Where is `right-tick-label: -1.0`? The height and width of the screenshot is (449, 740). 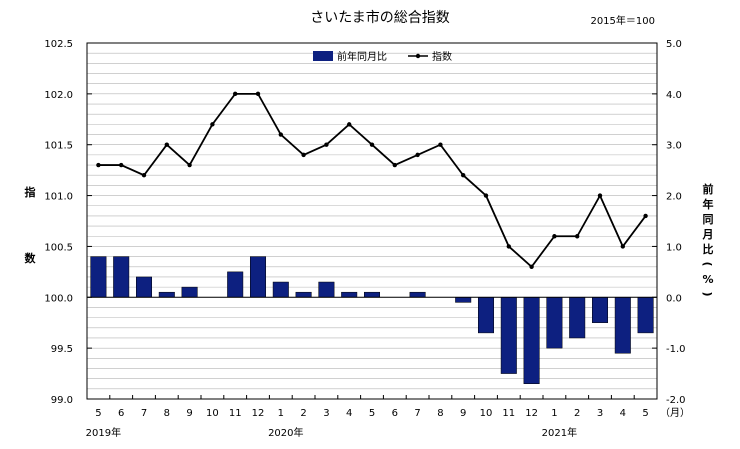 right-tick-label: -1.0 is located at coordinates (676, 349).